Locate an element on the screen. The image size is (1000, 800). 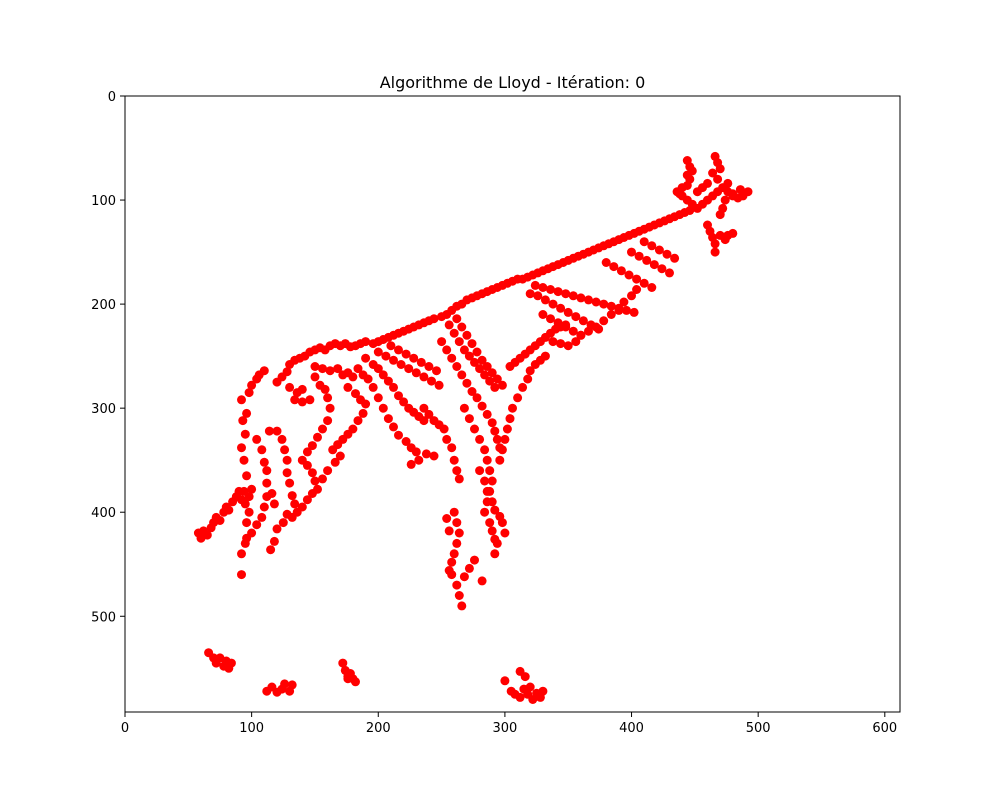
x-tick-label: 0 is located at coordinates (125, 728).